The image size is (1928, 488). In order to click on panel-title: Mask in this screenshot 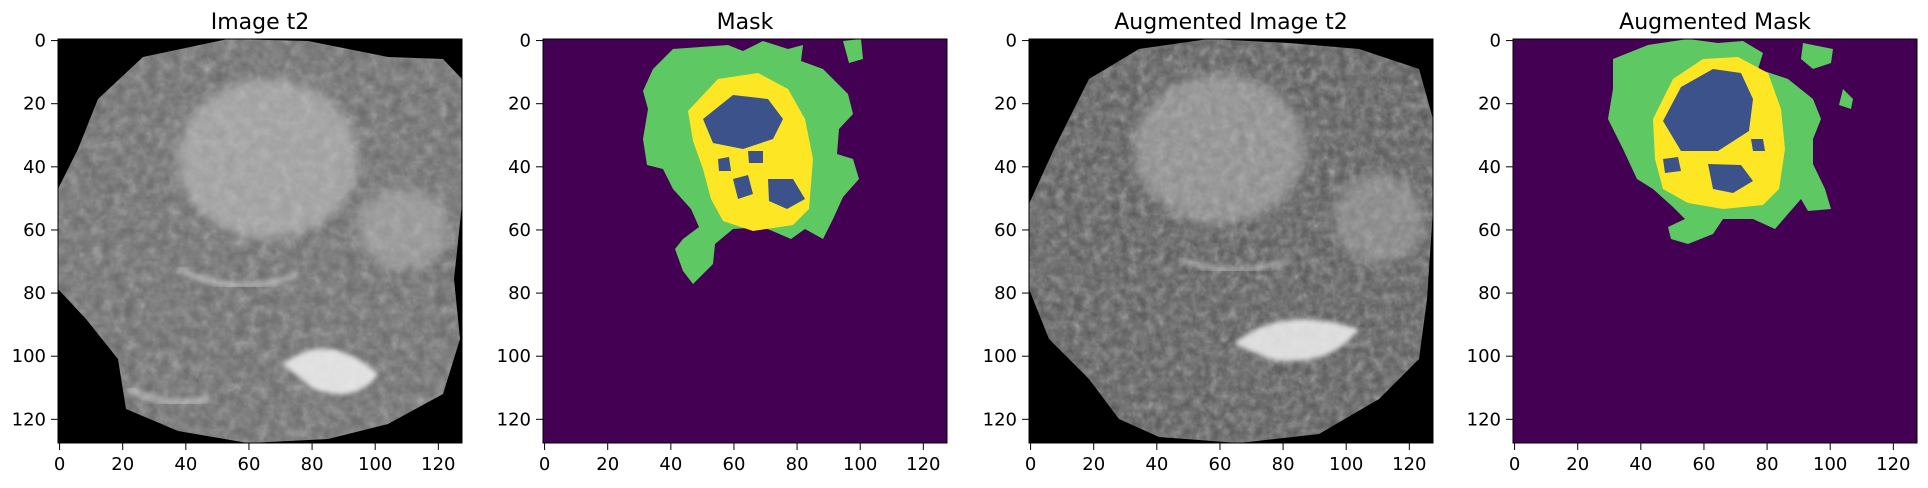, I will do `click(745, 22)`.